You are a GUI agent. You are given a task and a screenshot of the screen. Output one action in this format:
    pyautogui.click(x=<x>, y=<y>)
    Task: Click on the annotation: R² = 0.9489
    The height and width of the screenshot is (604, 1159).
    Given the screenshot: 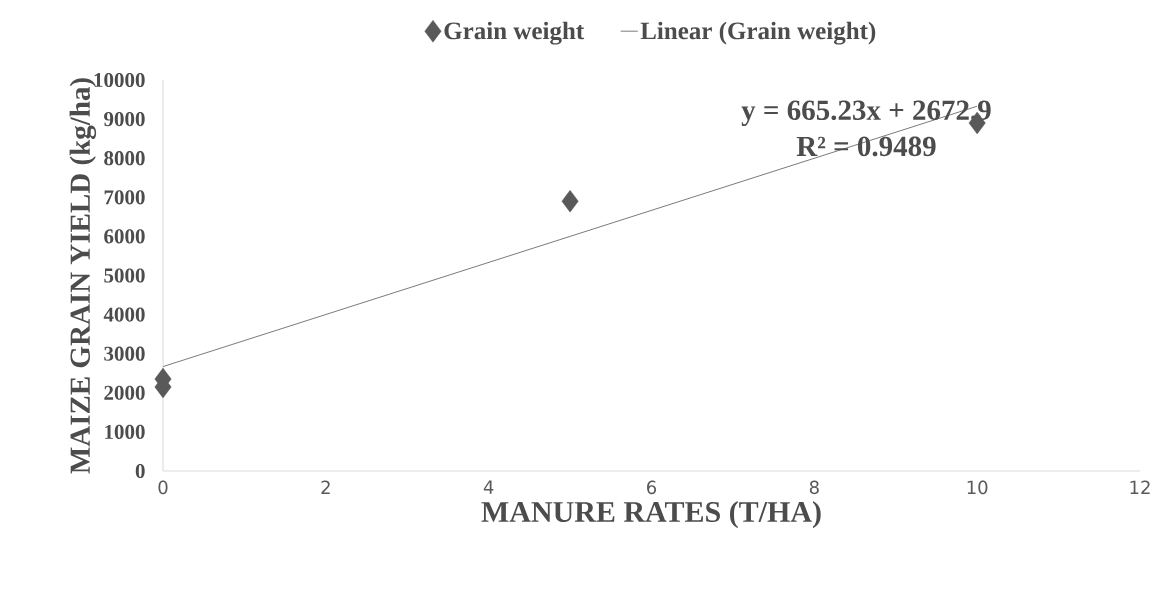 What is the action you would take?
    pyautogui.click(x=866, y=146)
    